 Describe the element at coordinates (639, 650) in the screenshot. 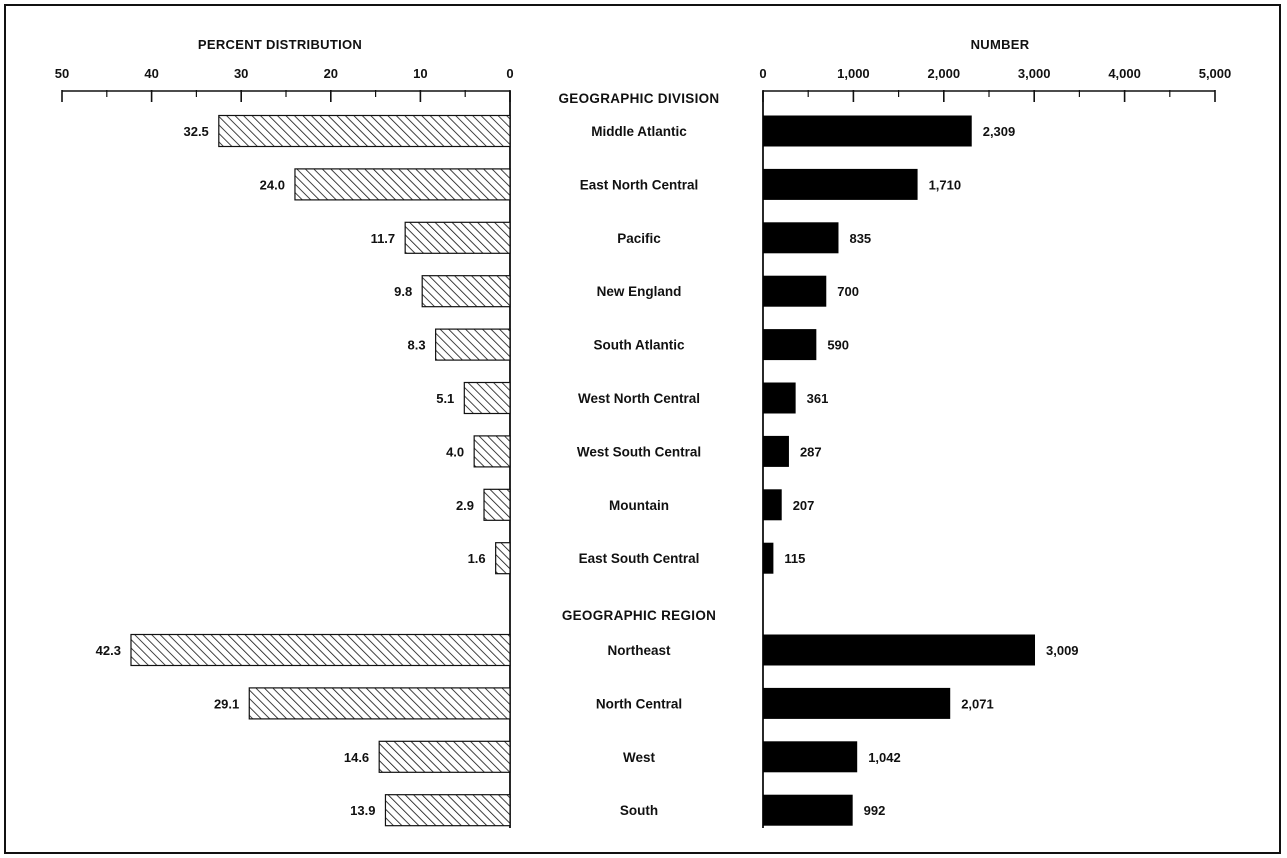

I see `category-label: Northeast` at that location.